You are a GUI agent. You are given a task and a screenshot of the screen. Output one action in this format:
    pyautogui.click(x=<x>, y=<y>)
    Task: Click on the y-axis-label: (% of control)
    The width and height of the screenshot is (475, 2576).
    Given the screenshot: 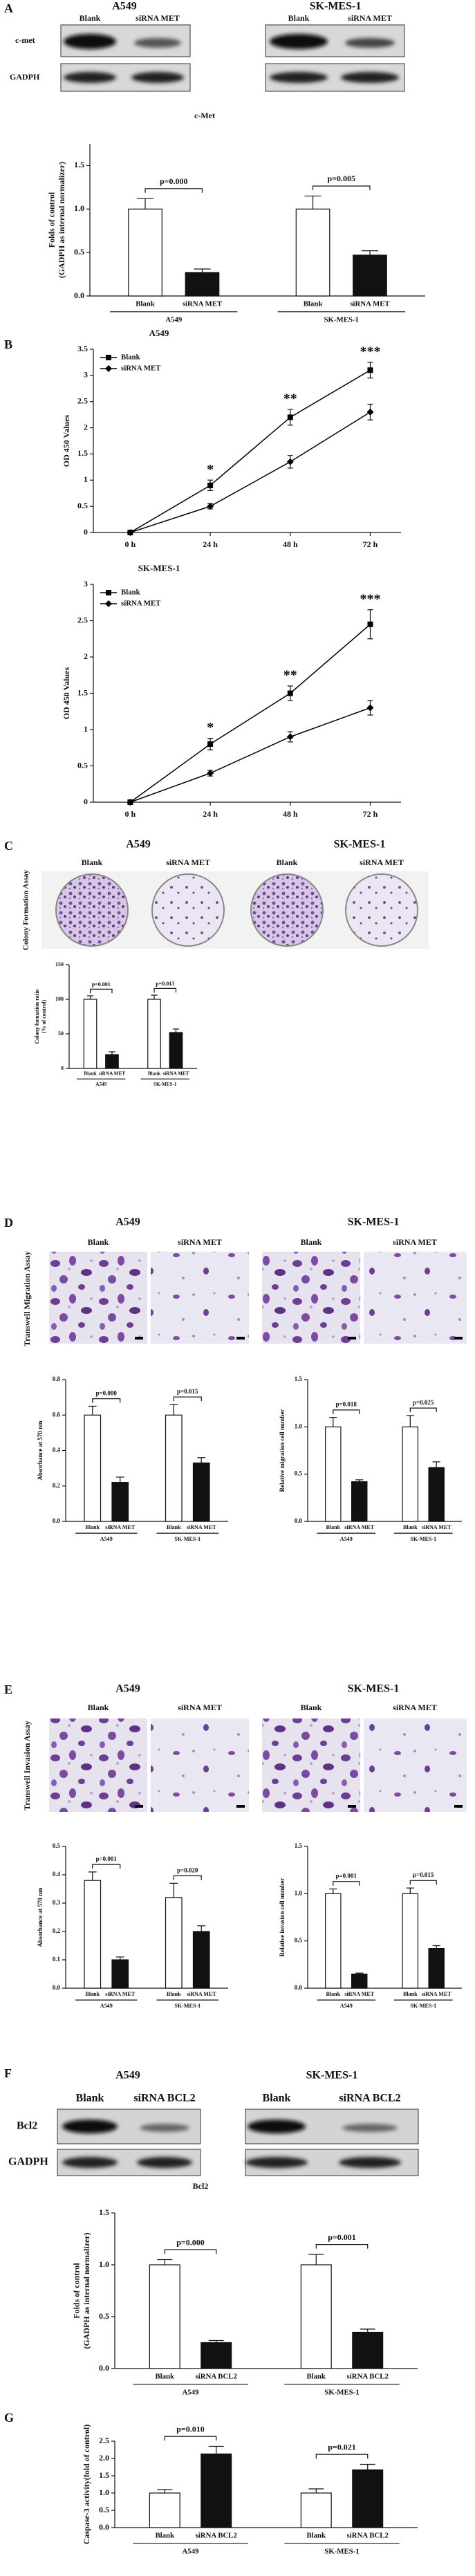 What is the action you would take?
    pyautogui.click(x=44, y=1017)
    